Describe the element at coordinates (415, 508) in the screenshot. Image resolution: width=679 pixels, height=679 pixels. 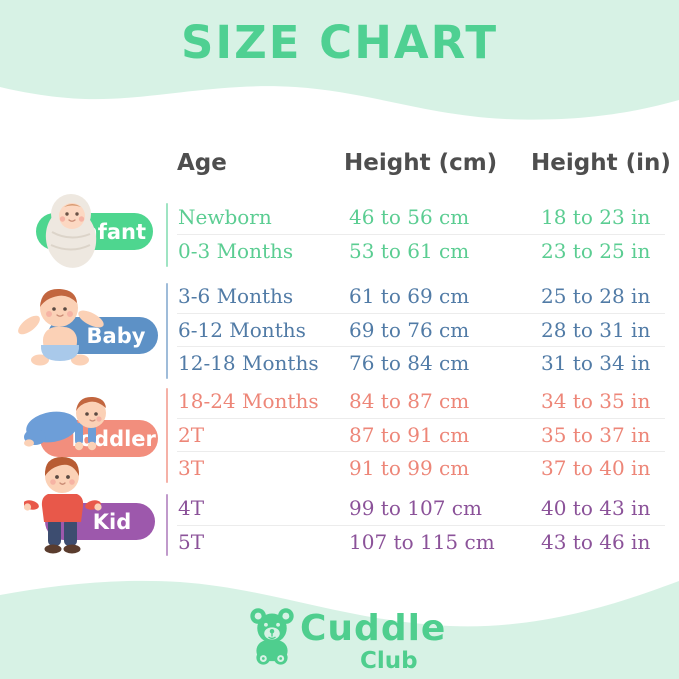
I see `height-cm-value: 99 to 107 cm` at that location.